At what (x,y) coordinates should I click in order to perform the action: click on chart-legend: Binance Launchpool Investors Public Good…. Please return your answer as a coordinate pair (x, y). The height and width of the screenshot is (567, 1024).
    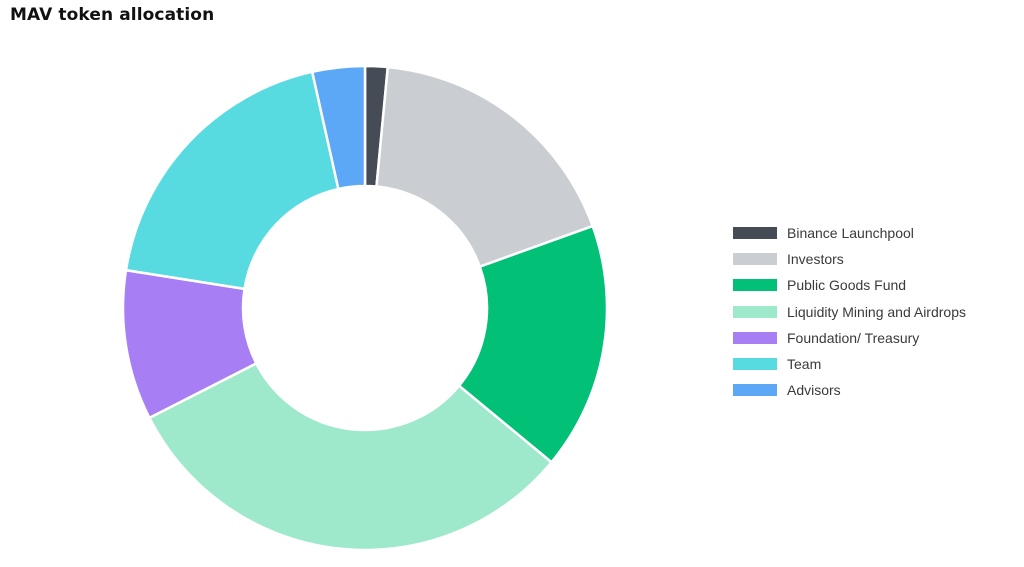
    Looking at the image, I should click on (849, 311).